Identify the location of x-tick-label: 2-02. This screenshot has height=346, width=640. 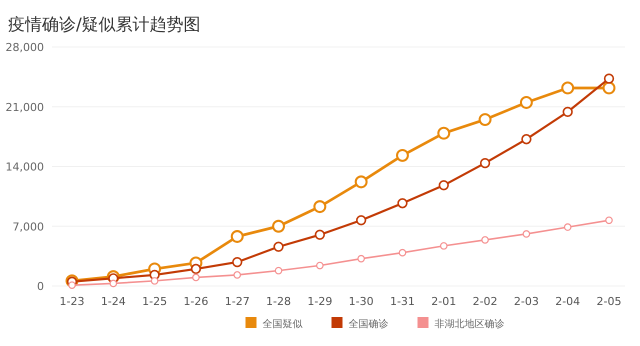
(485, 301).